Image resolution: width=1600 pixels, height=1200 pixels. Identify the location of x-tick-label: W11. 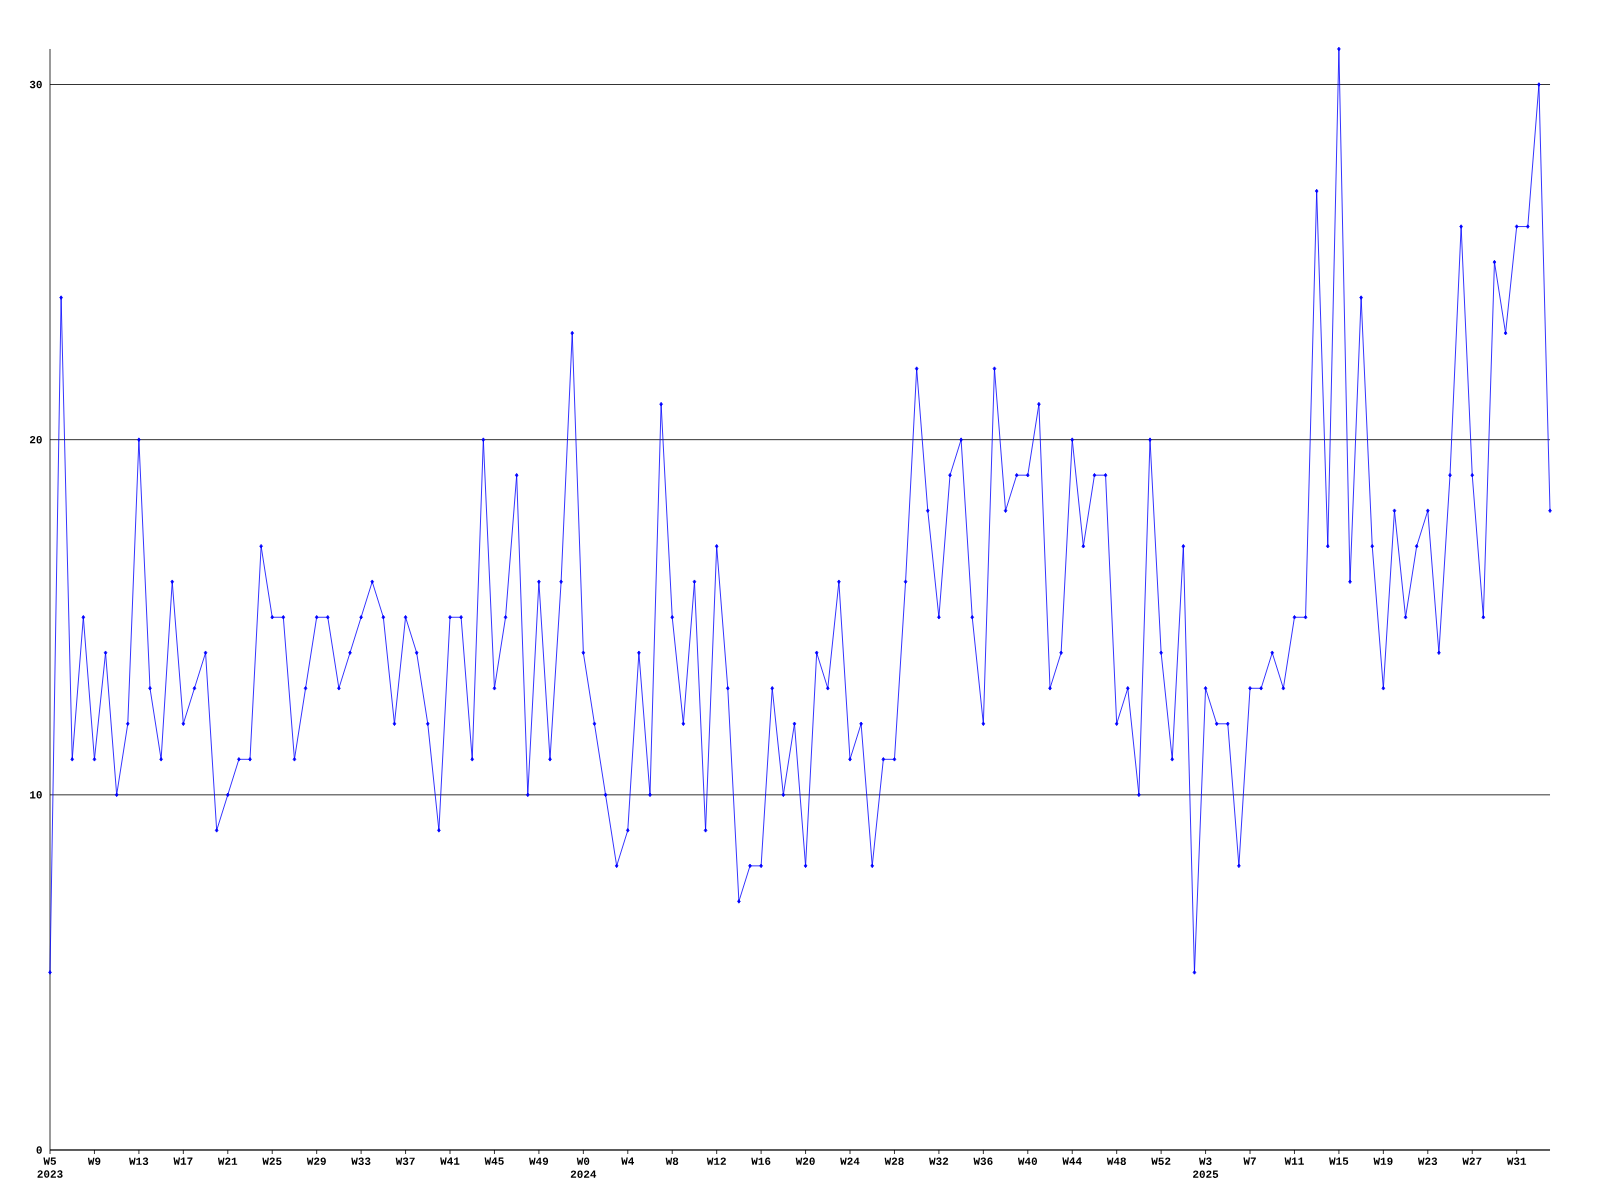
(1294, 1161).